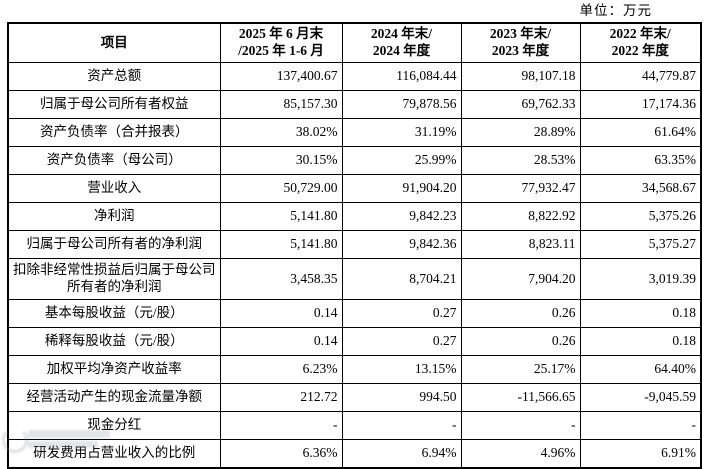  I want to click on value-cell: 137,400.67, so click(281, 76).